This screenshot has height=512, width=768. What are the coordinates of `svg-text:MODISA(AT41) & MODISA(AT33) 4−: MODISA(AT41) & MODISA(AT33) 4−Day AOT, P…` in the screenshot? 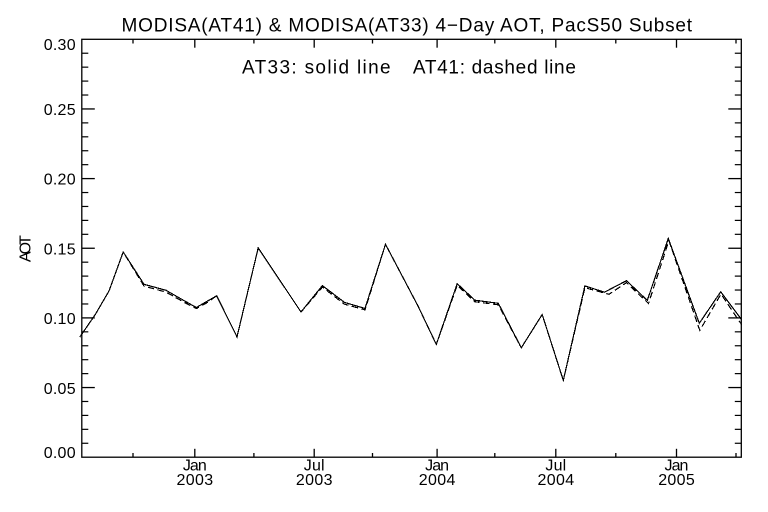 It's located at (407, 25).